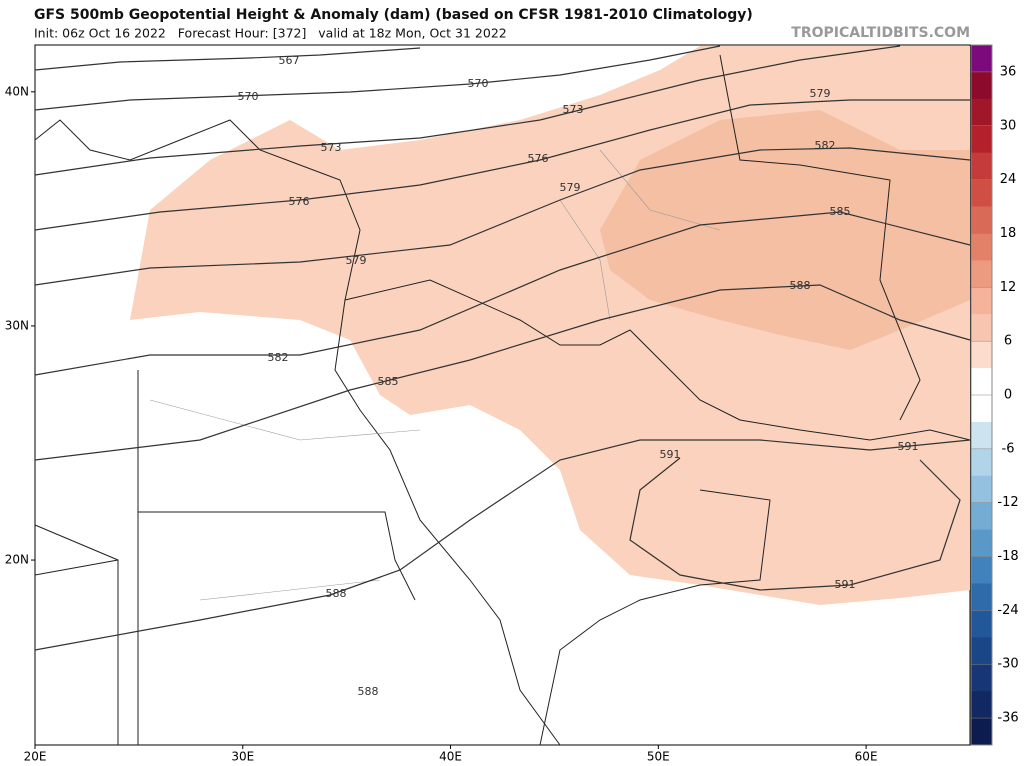  What do you see at coordinates (866, 757) in the screenshot?
I see `lon-label: 60E` at bounding box center [866, 757].